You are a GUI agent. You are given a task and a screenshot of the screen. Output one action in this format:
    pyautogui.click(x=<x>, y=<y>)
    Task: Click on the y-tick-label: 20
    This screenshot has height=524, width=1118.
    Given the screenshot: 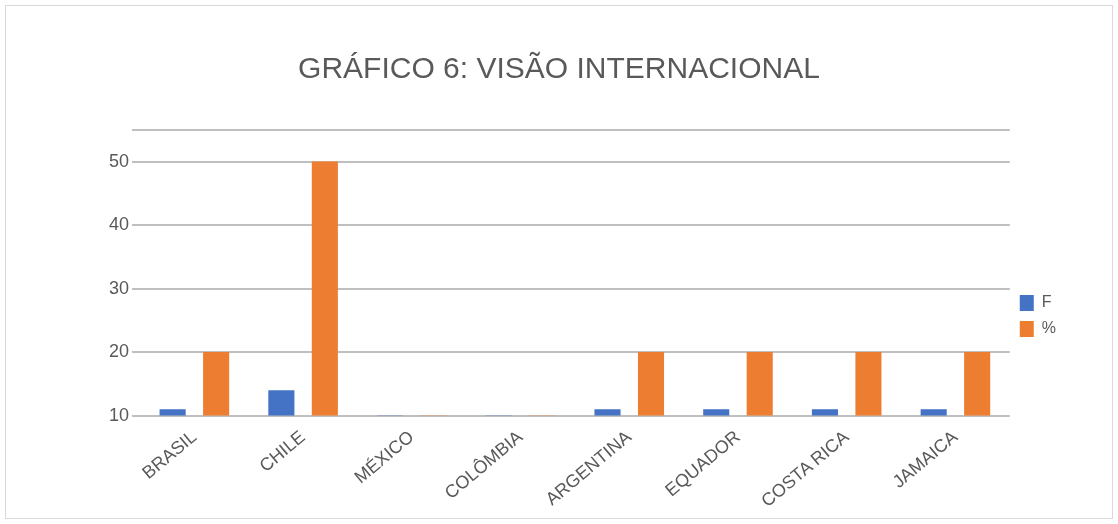 What is the action you would take?
    pyautogui.click(x=119, y=351)
    